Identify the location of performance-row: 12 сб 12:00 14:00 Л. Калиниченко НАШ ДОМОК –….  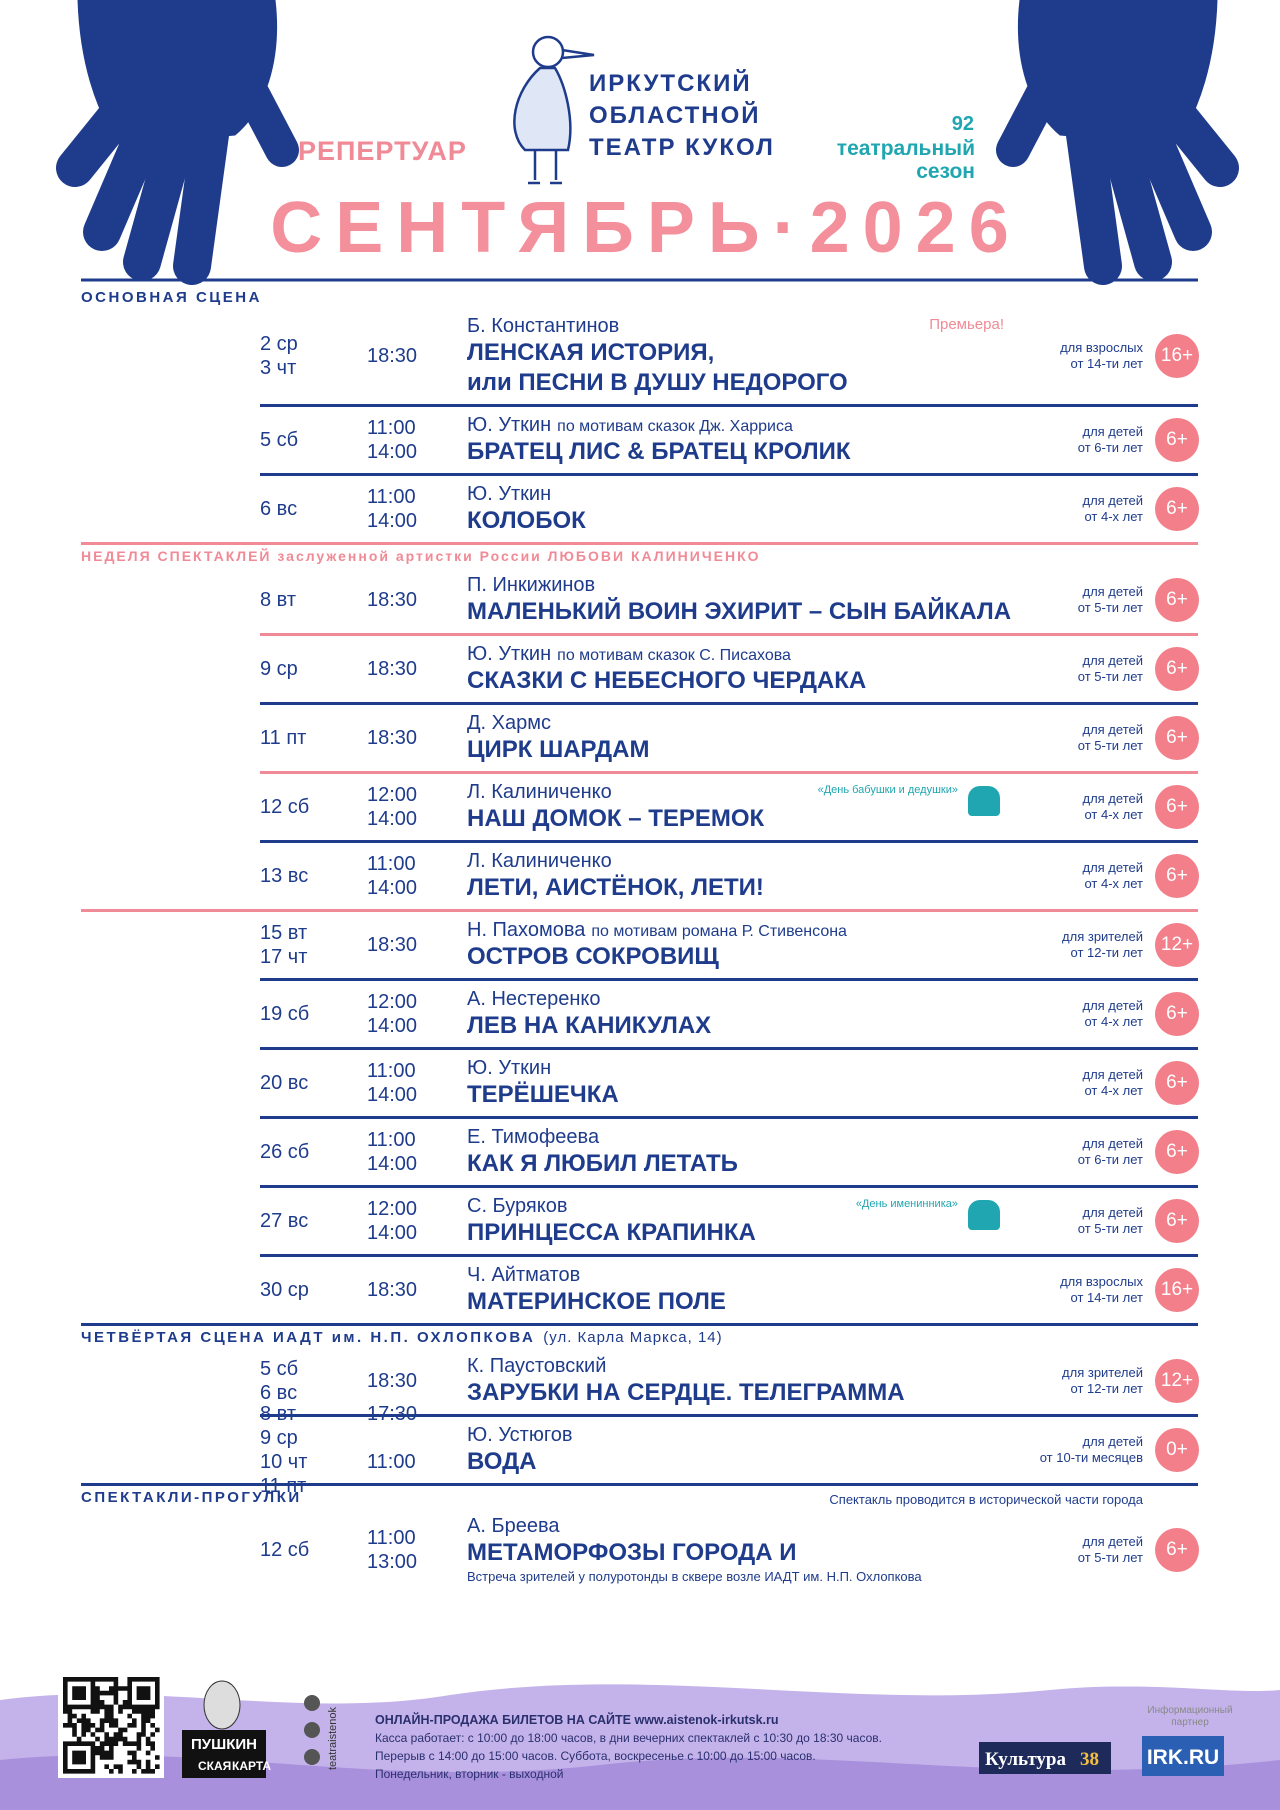
(640, 808).